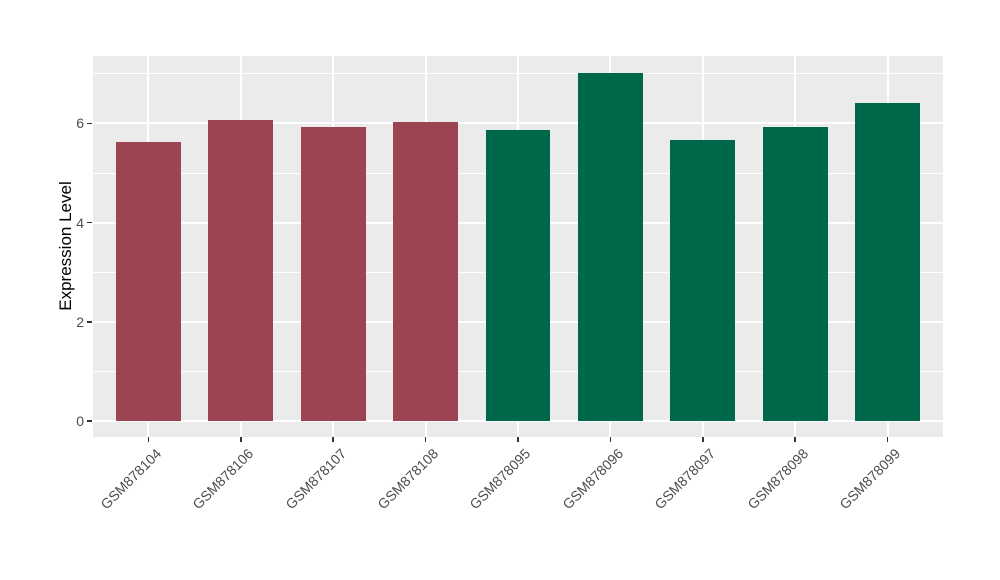 The height and width of the screenshot is (580, 1000). What do you see at coordinates (518, 275) in the screenshot?
I see `bar-GSM878095` at bounding box center [518, 275].